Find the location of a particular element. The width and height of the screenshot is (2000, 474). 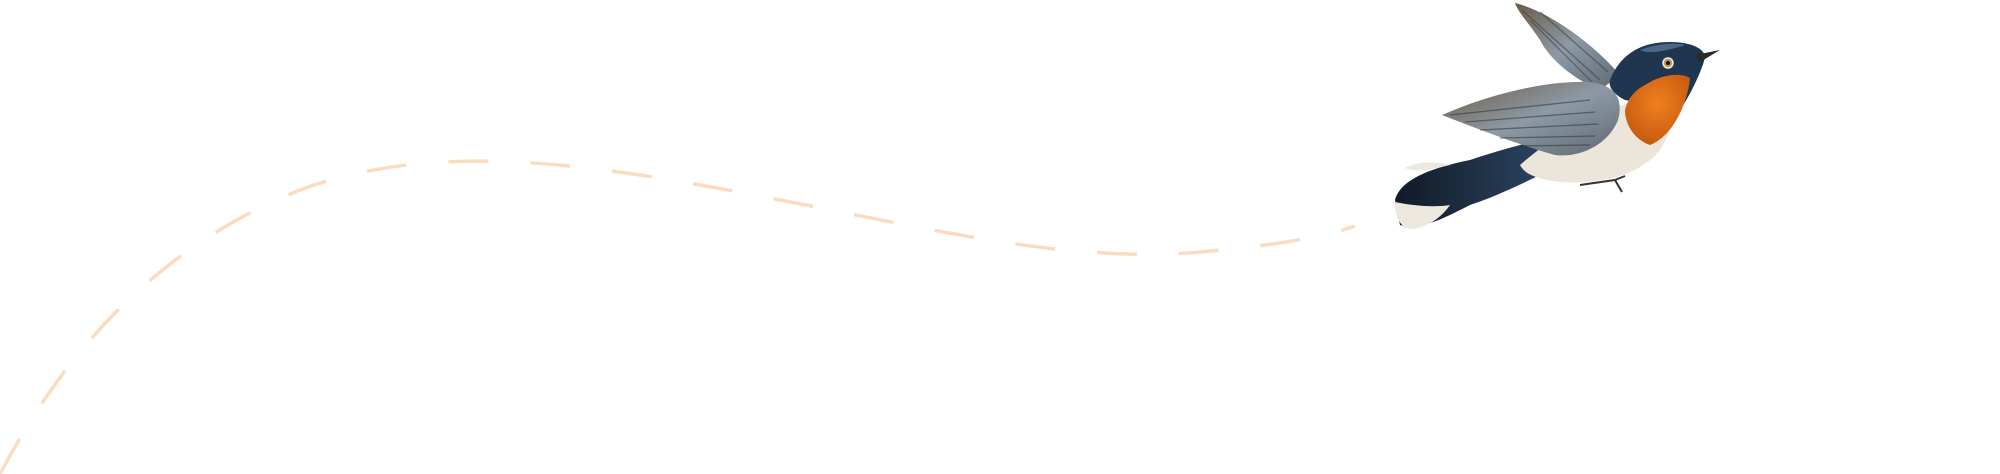

bird-throat is located at coordinates (1657, 109).